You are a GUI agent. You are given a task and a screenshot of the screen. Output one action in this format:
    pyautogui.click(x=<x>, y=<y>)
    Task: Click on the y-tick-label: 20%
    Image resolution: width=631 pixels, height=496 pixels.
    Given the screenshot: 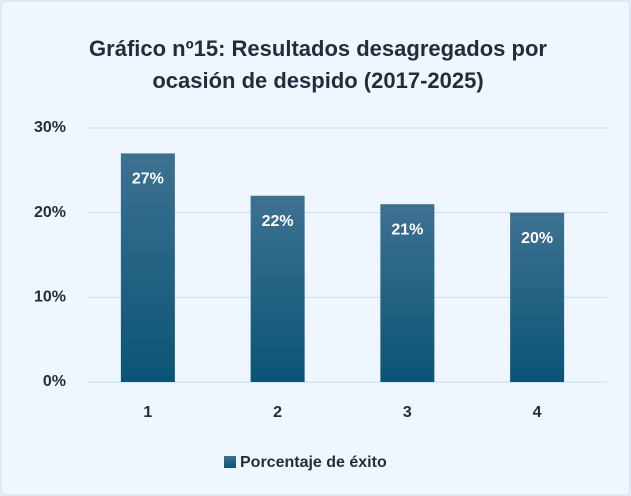 What is the action you would take?
    pyautogui.click(x=50, y=212)
    